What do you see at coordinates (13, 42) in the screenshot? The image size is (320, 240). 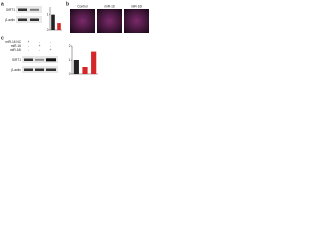 I see `row-label: miR-16 NC` at bounding box center [13, 42].